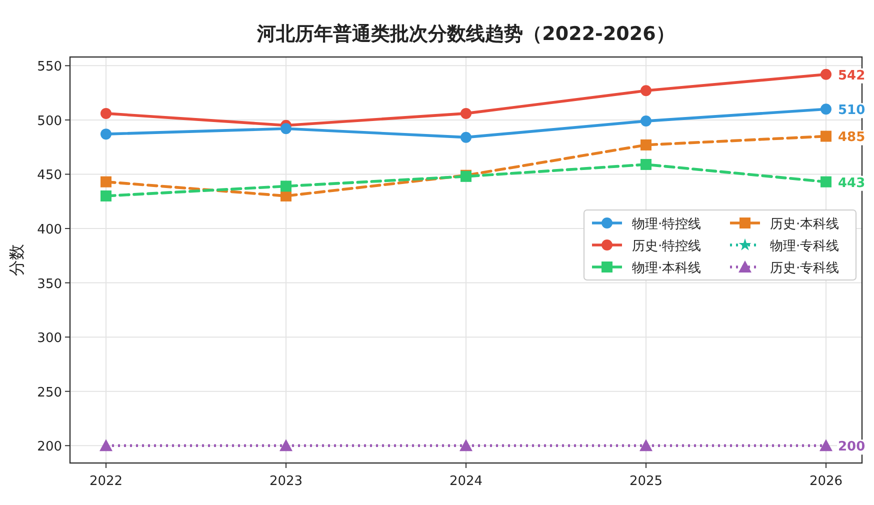 This screenshot has height=505, width=874. Describe the element at coordinates (16, 260) in the screenshot. I see `y-axis-title: 分数` at that location.